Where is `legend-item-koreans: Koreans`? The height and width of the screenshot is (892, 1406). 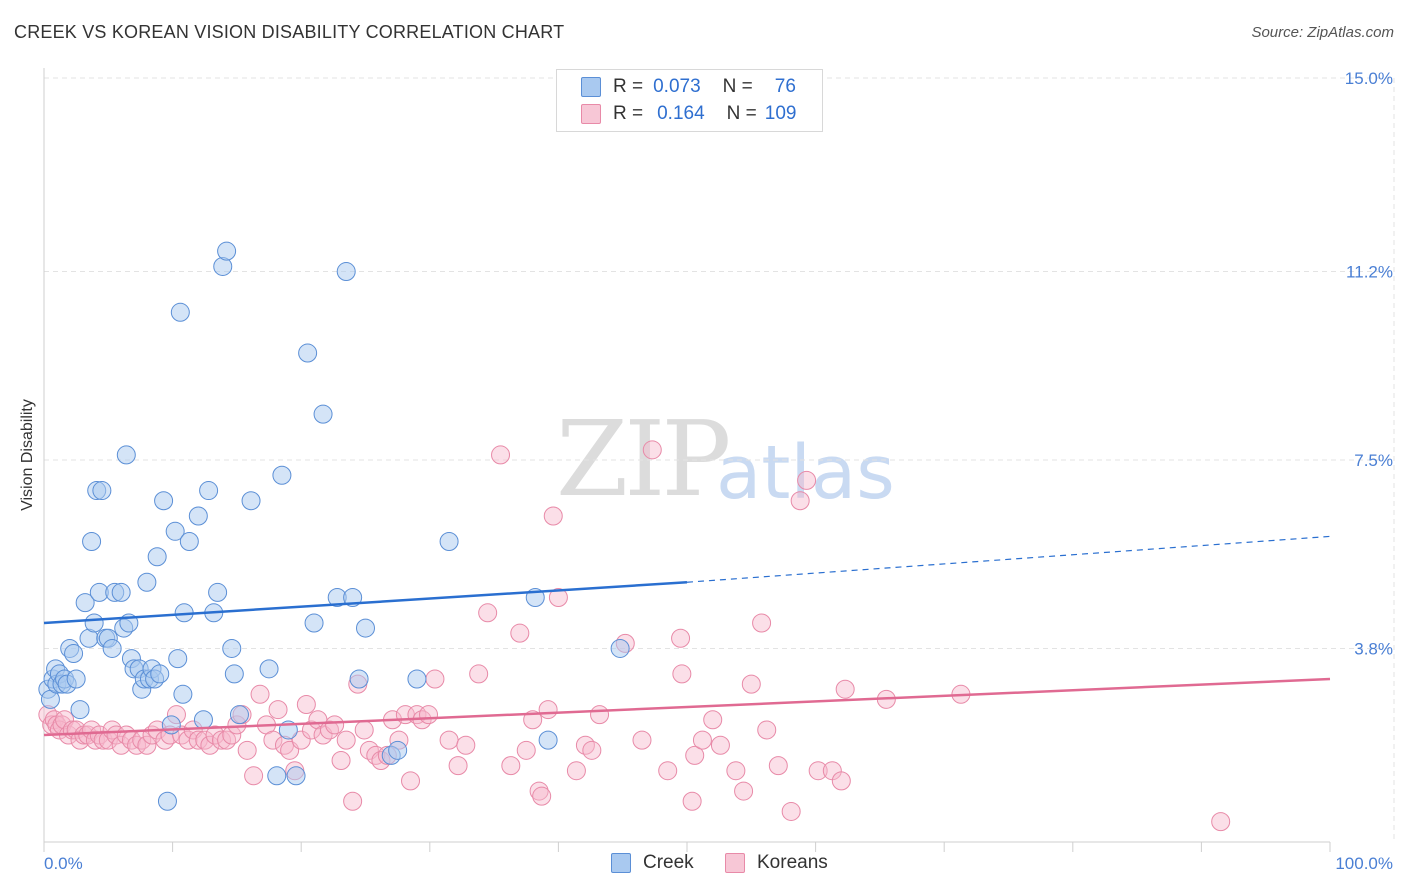 legend-item-koreans: Koreans is located at coordinates (776, 863).